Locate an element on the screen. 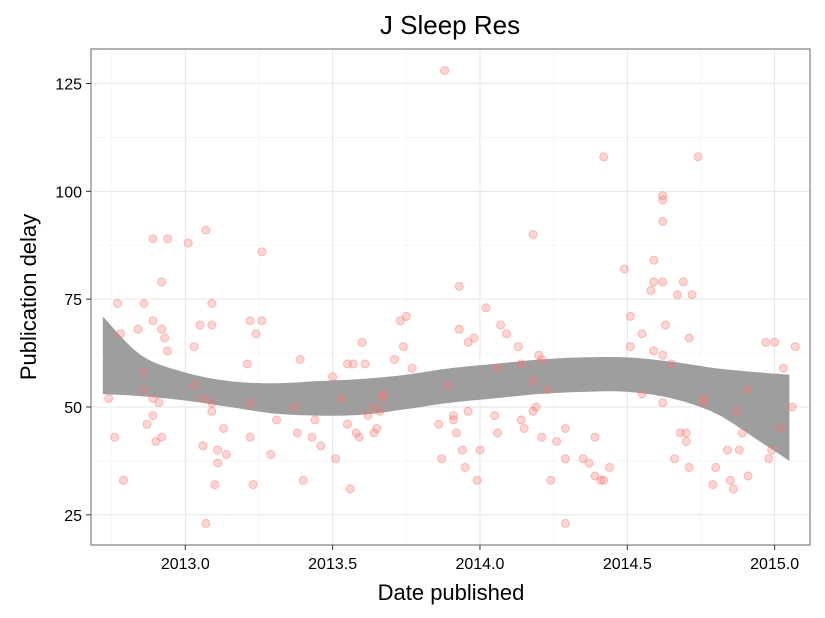 Image resolution: width=825 pixels, height=618 pixels. y-tick-label: 100 is located at coordinates (68, 192).